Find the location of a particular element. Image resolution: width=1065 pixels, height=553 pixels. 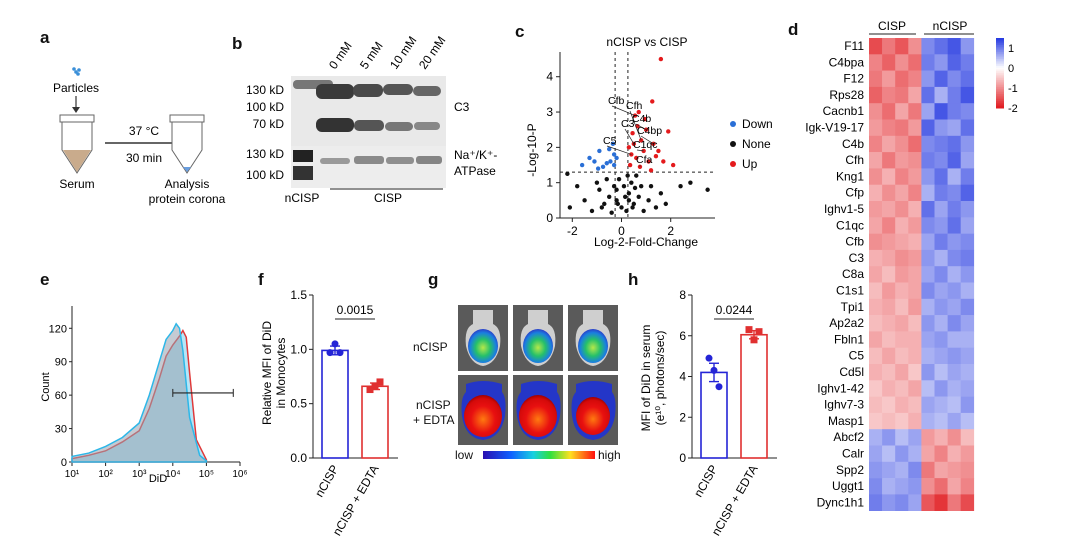

mw-130-bottom: 130 kD is located at coordinates (265, 154).